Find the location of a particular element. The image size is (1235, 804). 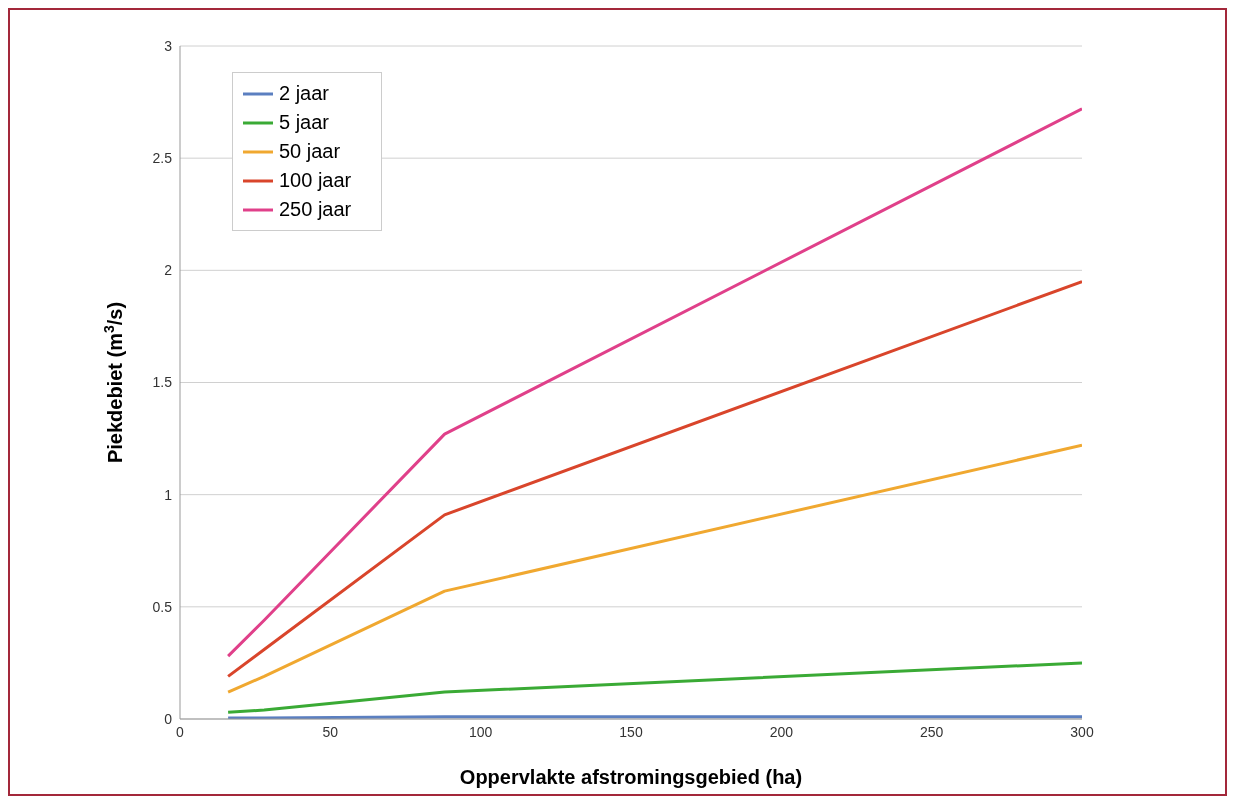

x-tick-label: 200 is located at coordinates (781, 731).